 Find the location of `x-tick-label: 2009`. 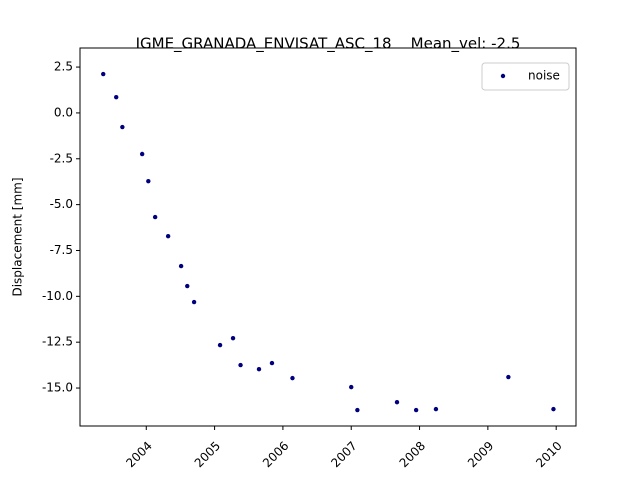

x-tick-label: 2009 is located at coordinates (480, 454).